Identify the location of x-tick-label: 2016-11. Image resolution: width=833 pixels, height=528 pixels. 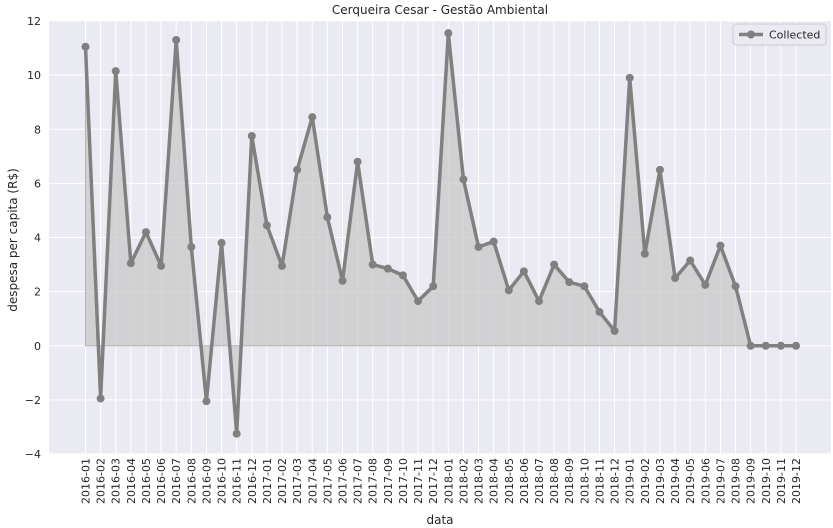
(237, 481).